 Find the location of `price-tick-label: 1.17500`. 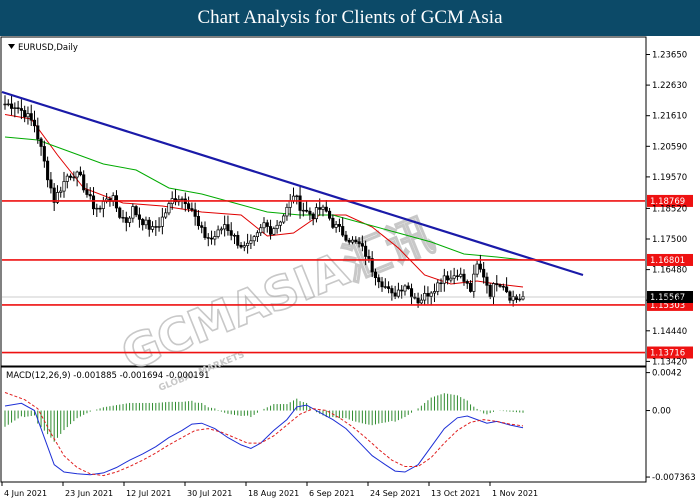

price-tick-label: 1.17500 is located at coordinates (669, 240).